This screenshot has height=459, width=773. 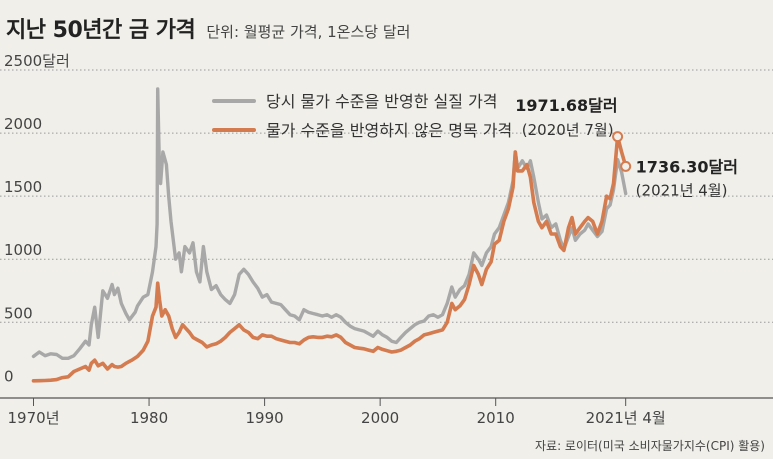 What do you see at coordinates (101, 30) in the screenshot?
I see `chart-title: 지난 50년간 금 가격` at bounding box center [101, 30].